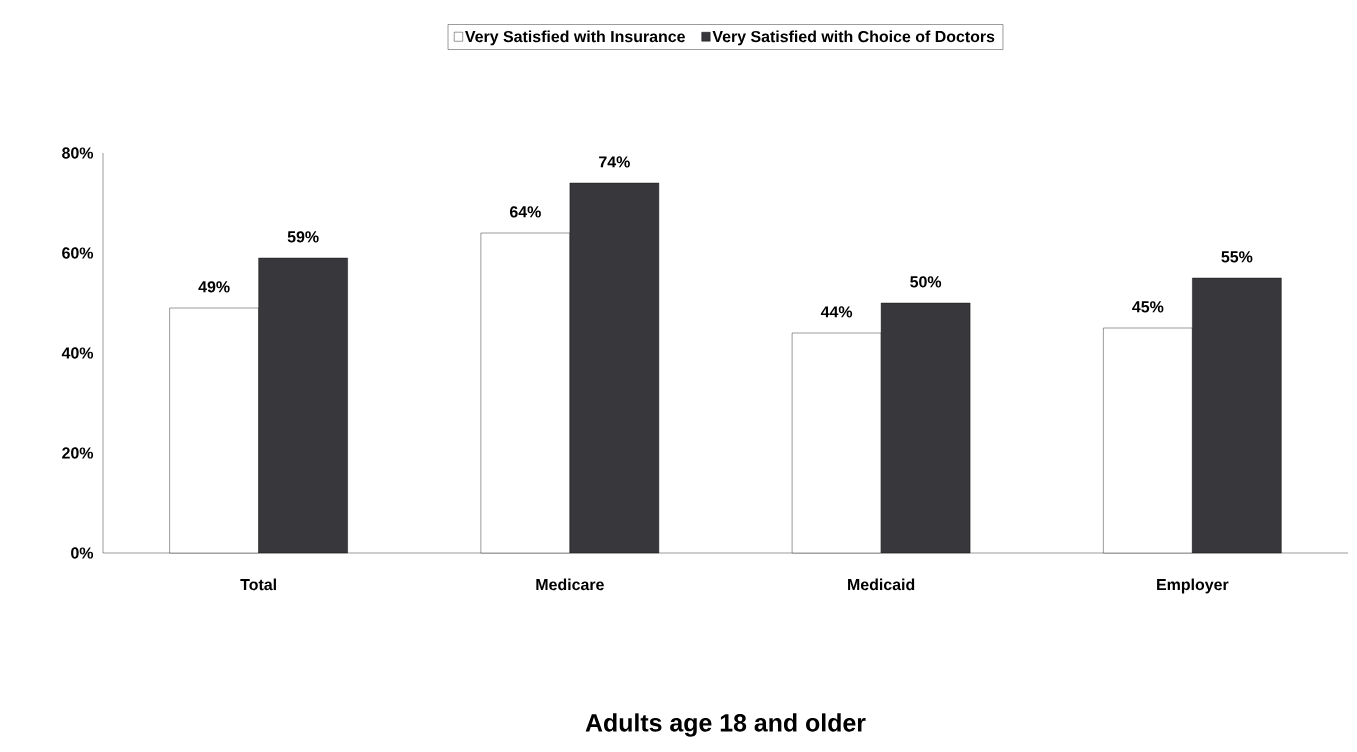  I want to click on x-tick-label: Medicaid, so click(881, 584).